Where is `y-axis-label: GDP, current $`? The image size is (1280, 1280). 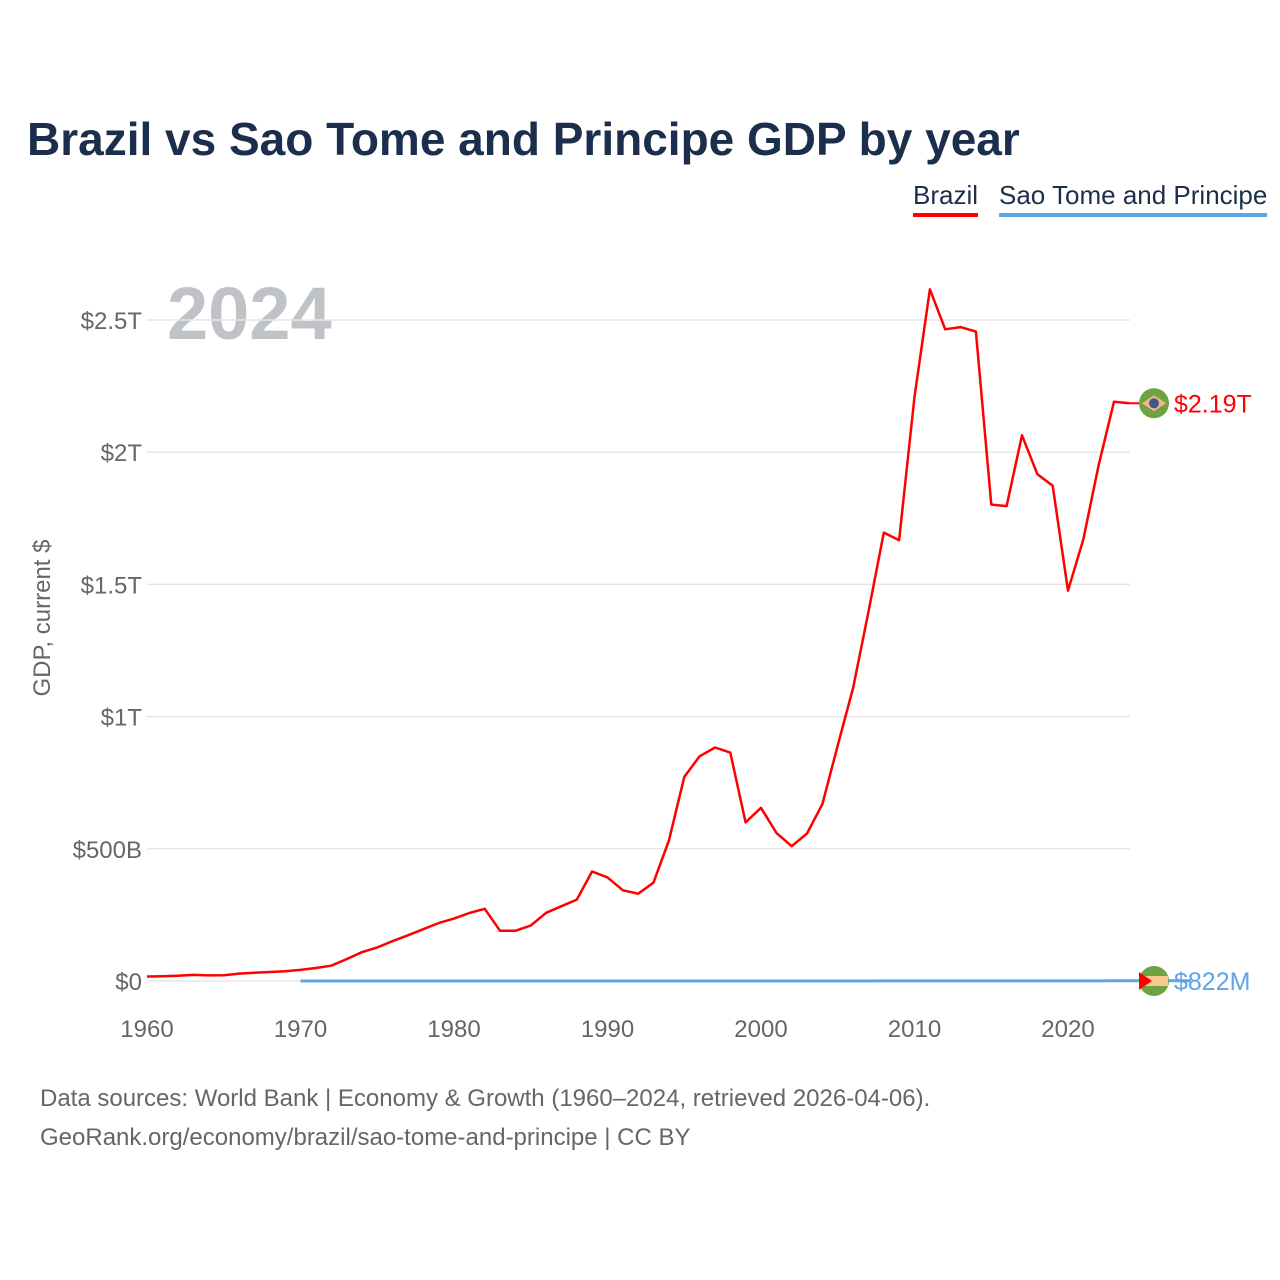 y-axis-label: GDP, current $ is located at coordinates (42, 618).